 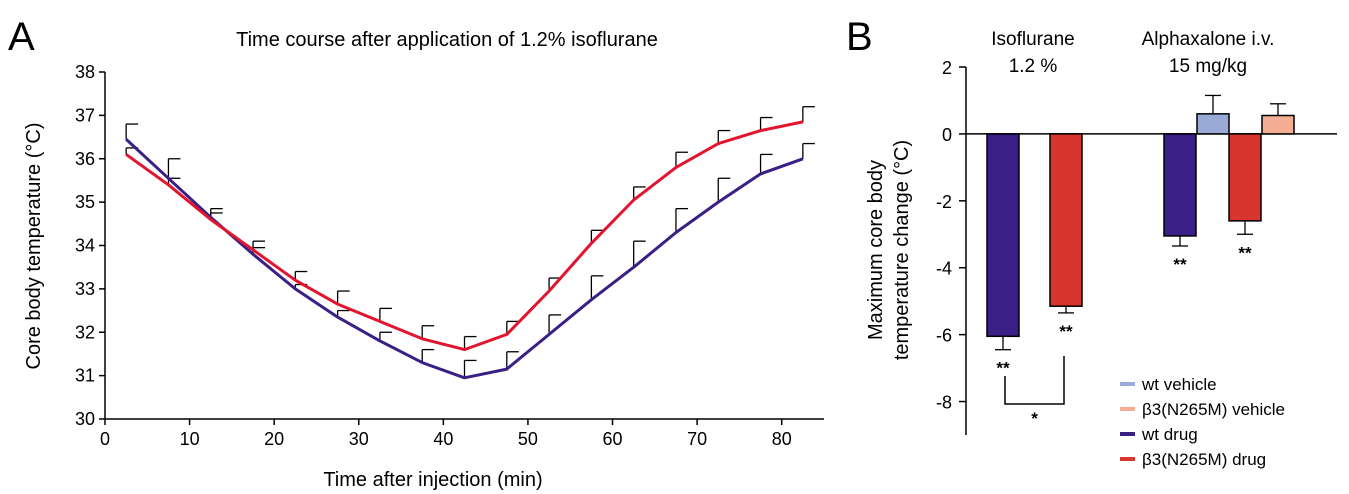 I want to click on legend-label: β3(N265M) drug, so click(x=1204, y=459).